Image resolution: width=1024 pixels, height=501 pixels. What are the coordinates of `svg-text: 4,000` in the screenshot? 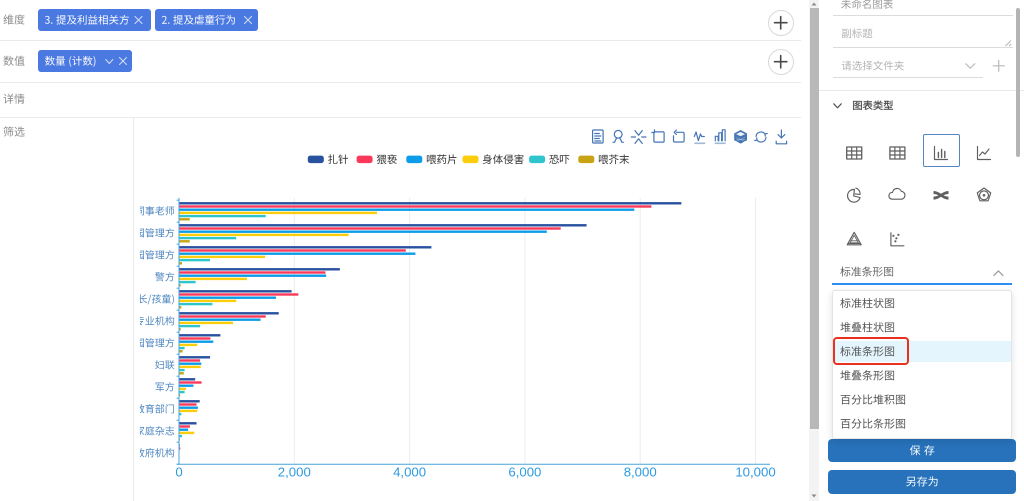 It's located at (409, 472).